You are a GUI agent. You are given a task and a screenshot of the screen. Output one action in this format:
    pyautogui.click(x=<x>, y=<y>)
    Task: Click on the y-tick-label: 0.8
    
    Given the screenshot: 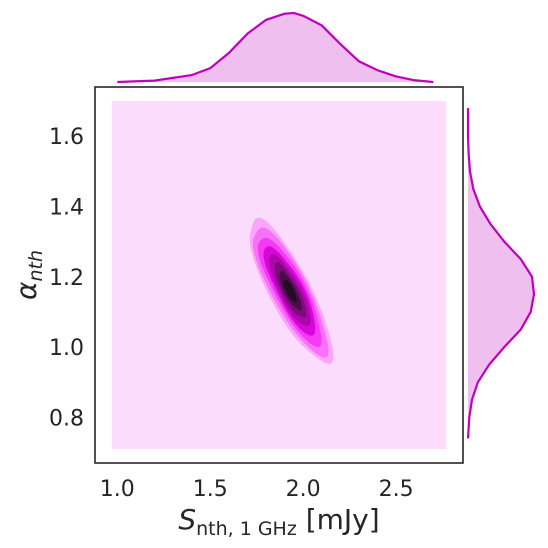 What is the action you would take?
    pyautogui.click(x=66, y=418)
    